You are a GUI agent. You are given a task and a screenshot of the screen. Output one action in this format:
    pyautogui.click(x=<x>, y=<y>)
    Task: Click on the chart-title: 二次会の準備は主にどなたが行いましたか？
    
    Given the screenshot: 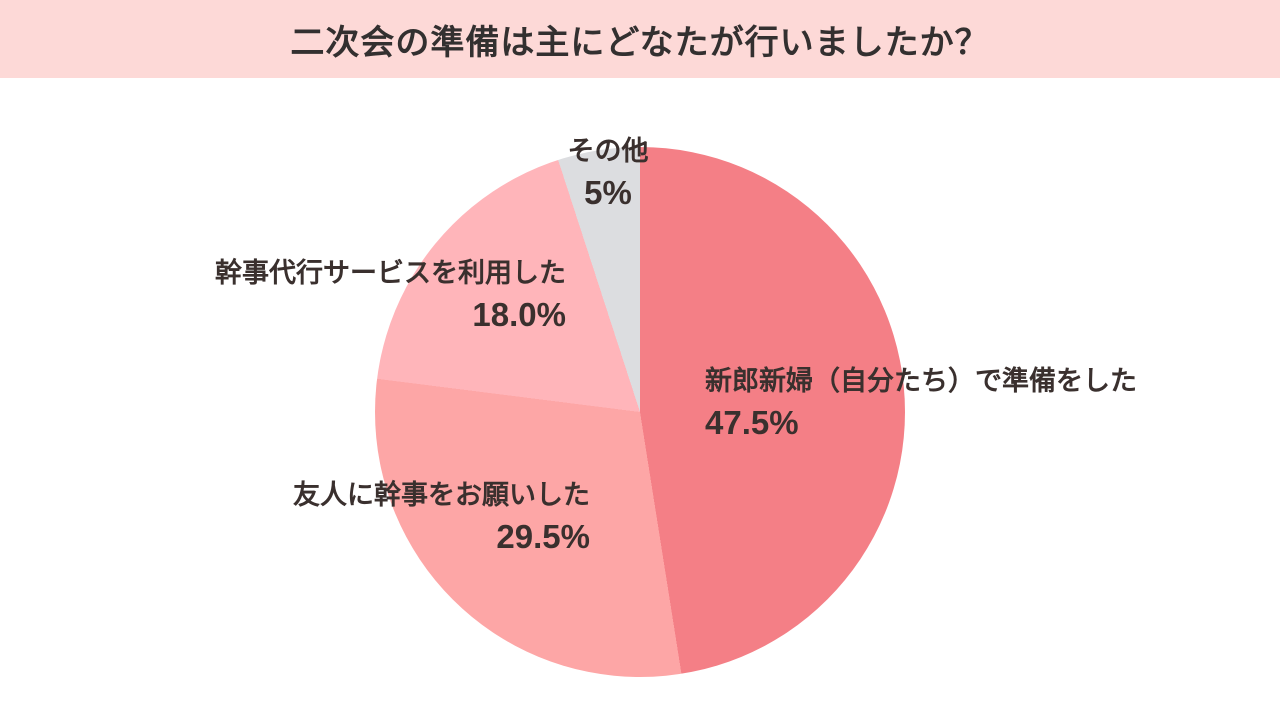 What is the action you would take?
    pyautogui.click(x=640, y=42)
    